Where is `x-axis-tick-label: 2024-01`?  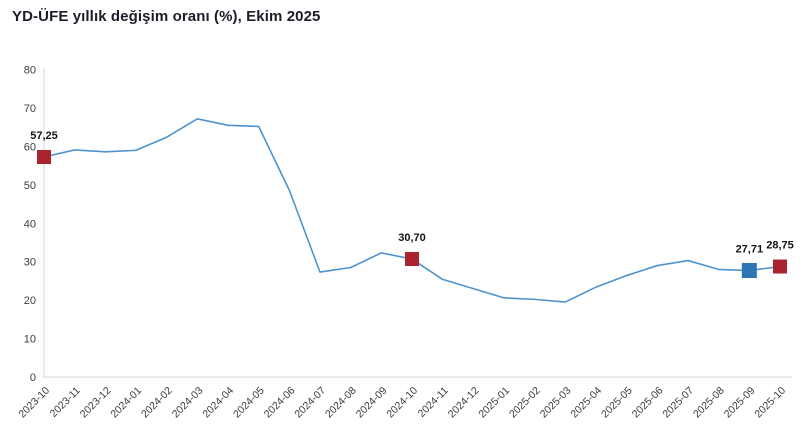 x-axis-tick-label: 2024-01 is located at coordinates (126, 403).